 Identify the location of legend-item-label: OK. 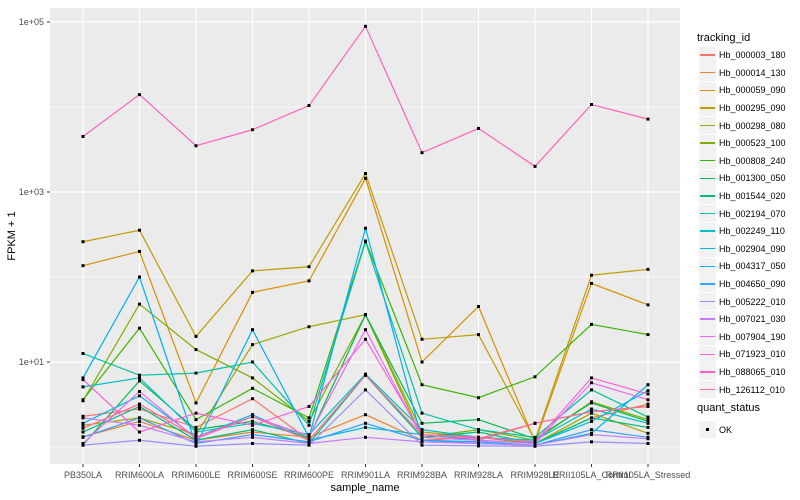
(726, 429).